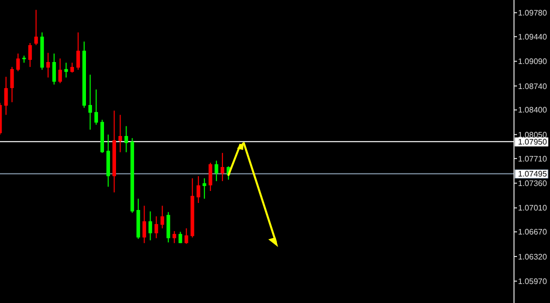  Describe the element at coordinates (533, 61) in the screenshot. I see `y-tick-label: 1.09090` at that location.